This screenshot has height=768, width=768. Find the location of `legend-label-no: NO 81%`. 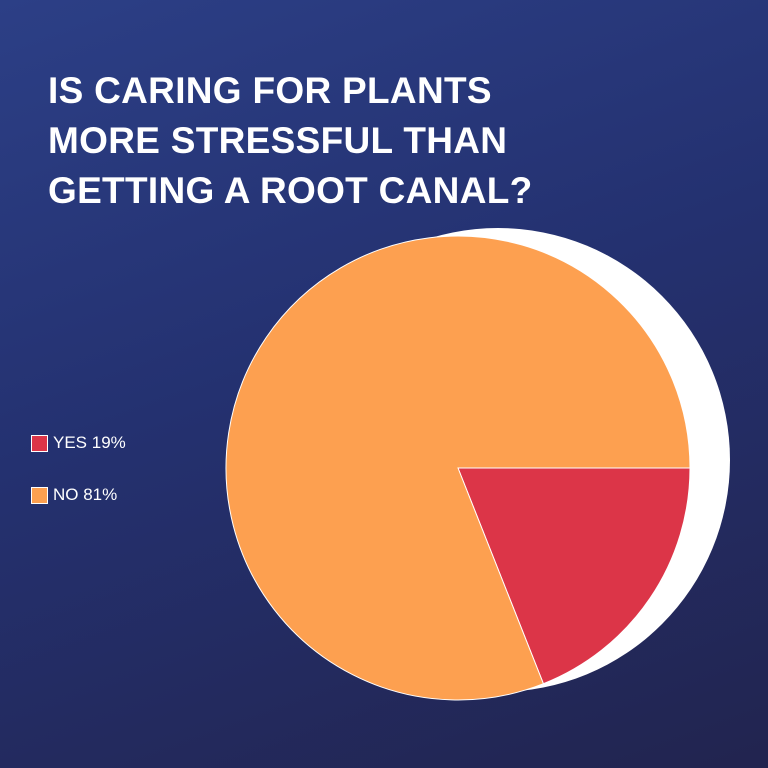

legend-label-no: NO 81% is located at coordinates (85, 494).